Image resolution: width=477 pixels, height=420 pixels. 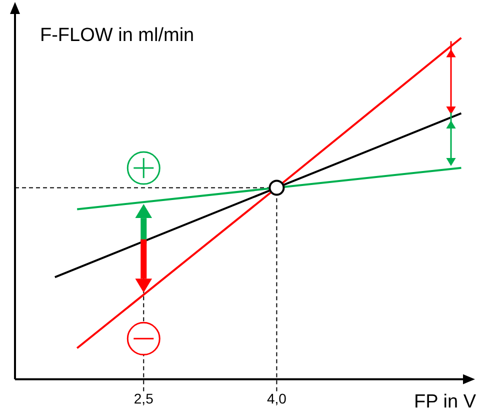 I want to click on x-tick-label: 4,0, so click(x=276, y=398).